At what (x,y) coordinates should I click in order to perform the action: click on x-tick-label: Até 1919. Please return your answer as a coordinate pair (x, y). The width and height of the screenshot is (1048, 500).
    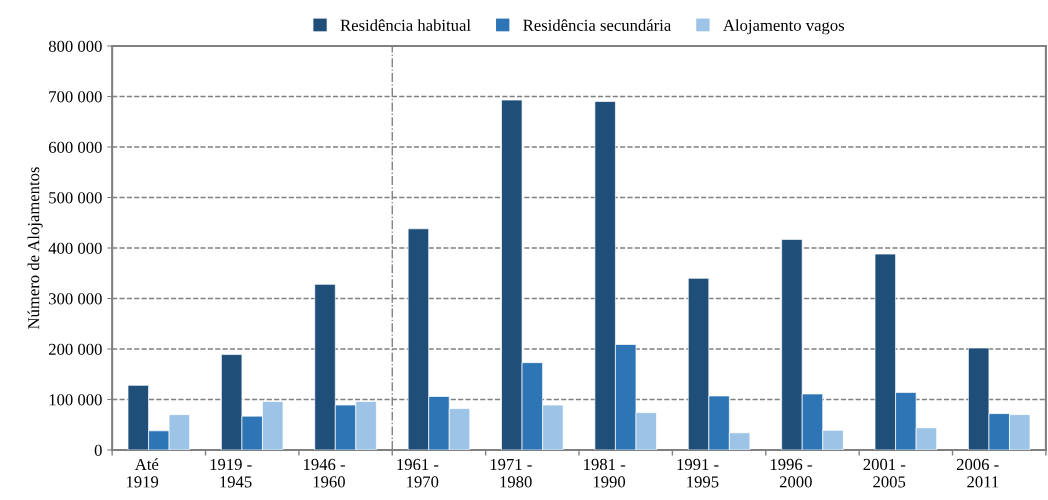
    Looking at the image, I should click on (142, 473).